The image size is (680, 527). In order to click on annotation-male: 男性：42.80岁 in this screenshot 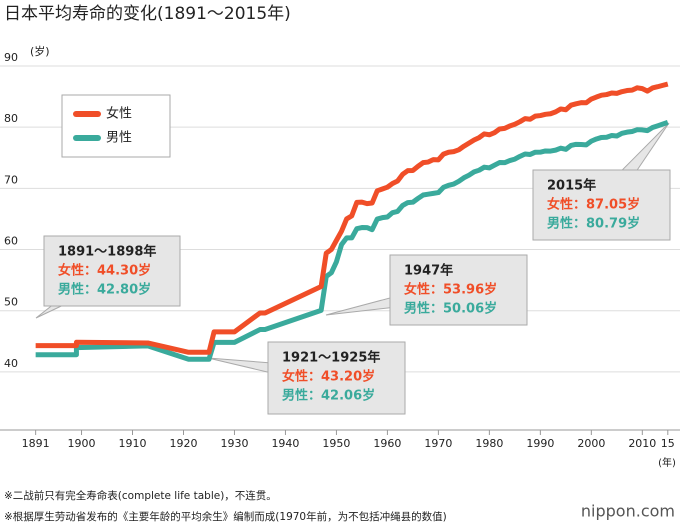, I will do `click(104, 290)`.